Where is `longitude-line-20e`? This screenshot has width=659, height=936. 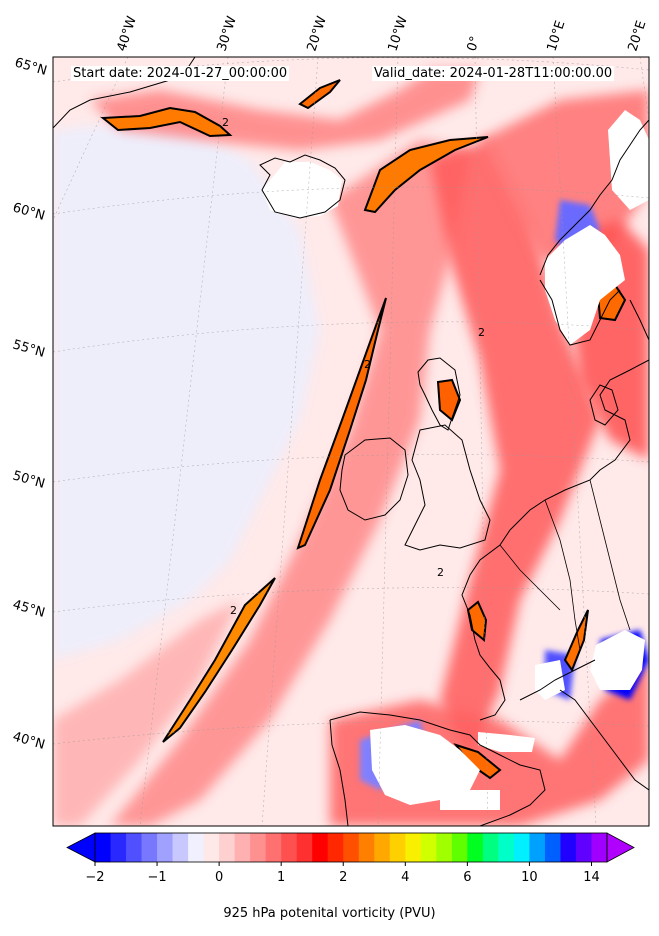 longitude-line-20e is located at coordinates (644, 89).